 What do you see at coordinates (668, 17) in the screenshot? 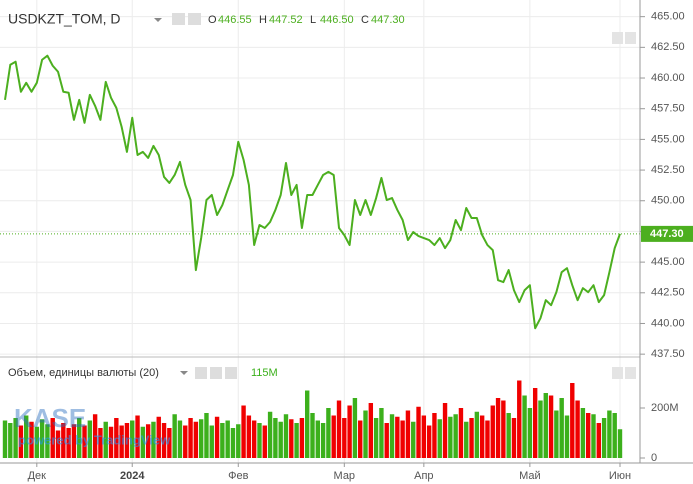
I see `y-tick-label: 465.00` at bounding box center [668, 17].